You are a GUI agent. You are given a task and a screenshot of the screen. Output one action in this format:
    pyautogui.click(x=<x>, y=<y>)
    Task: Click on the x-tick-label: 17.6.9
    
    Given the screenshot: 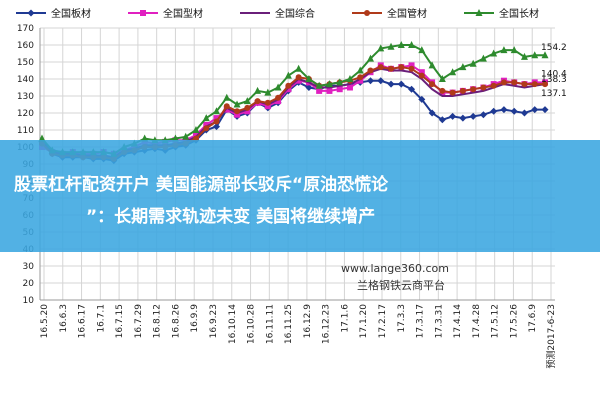 What is the action you would take?
    pyautogui.click(x=533, y=318)
    